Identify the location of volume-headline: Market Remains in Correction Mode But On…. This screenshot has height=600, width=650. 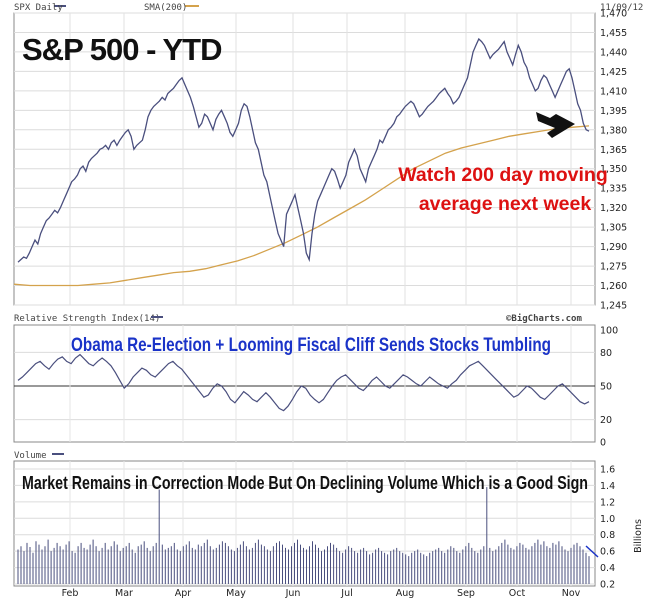
(305, 483).